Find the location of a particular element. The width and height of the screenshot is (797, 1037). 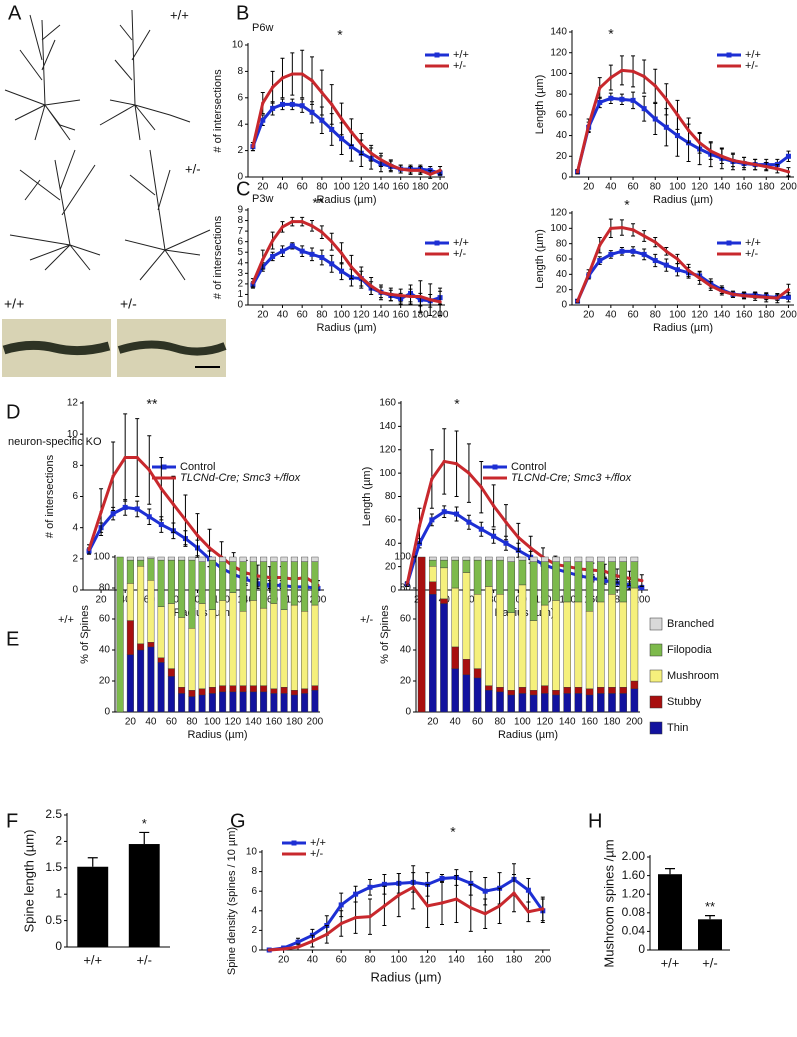

x-tick-label: 180 is located at coordinates (420, 315).